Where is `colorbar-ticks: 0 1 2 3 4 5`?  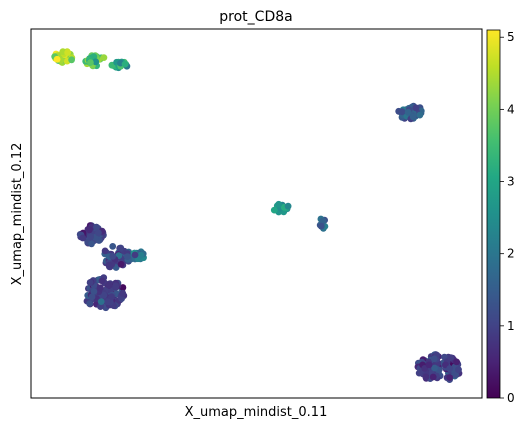
colorbar-ticks: 0 1 2 3 4 5 is located at coordinates (507, 217).